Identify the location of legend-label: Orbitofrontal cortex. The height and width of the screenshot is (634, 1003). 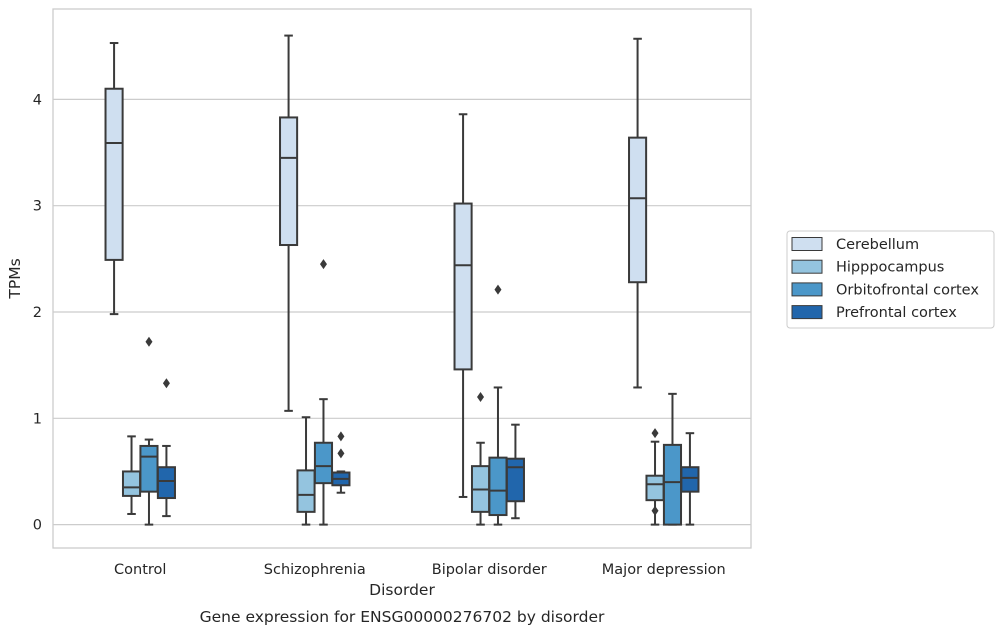
(907, 290).